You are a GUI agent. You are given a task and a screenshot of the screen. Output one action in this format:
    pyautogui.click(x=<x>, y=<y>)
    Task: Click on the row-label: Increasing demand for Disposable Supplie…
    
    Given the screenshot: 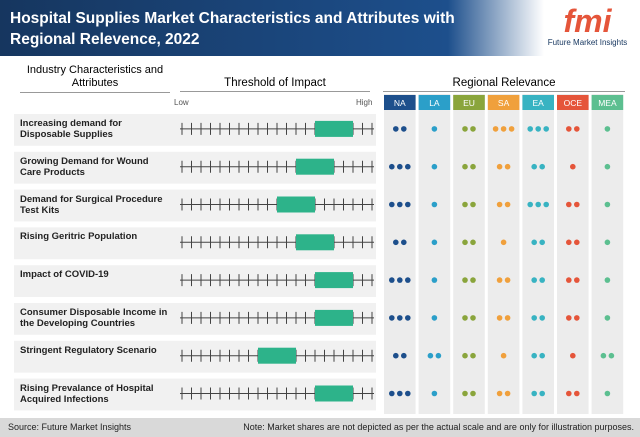 What is the action you would take?
    pyautogui.click(x=71, y=128)
    